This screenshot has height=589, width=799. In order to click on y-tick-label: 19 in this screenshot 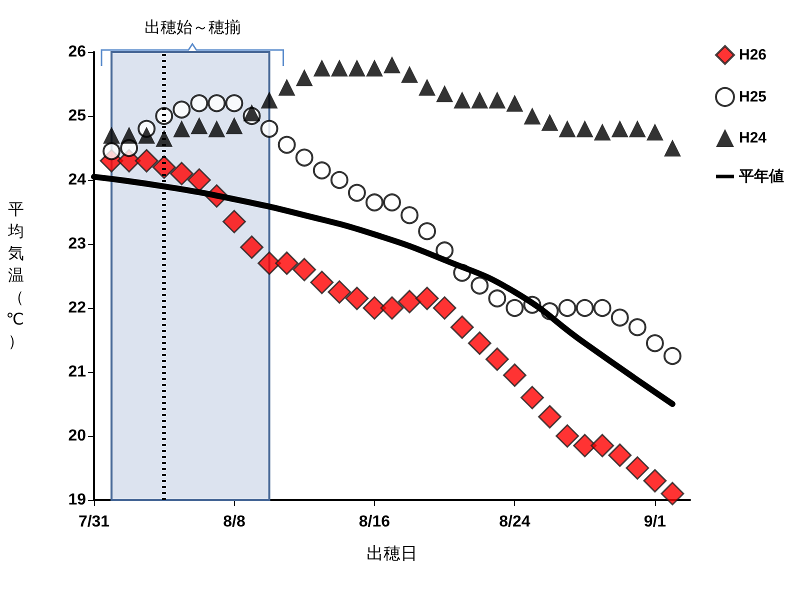, I will do `click(77, 500)`.